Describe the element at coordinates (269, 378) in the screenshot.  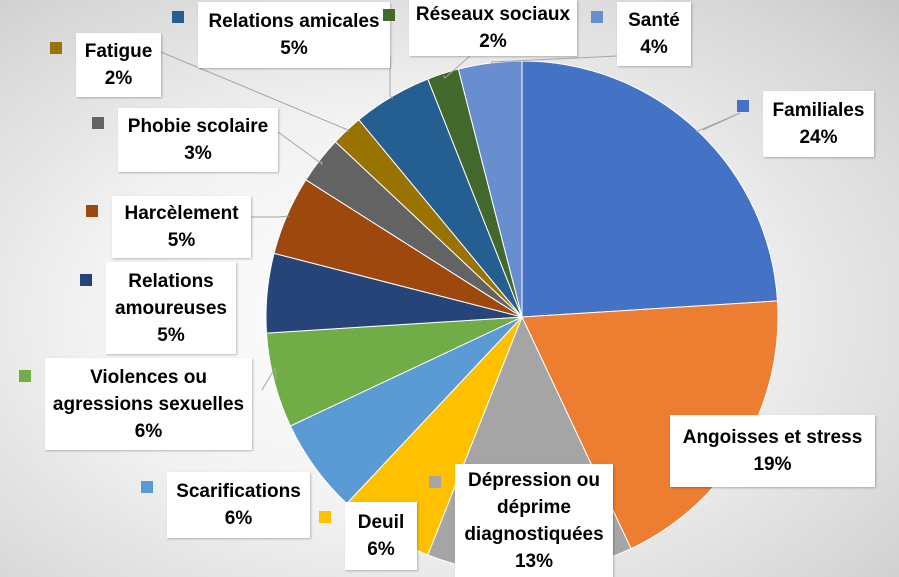
I see `leader-line-violences-ou-agressions-sexuelles` at that location.